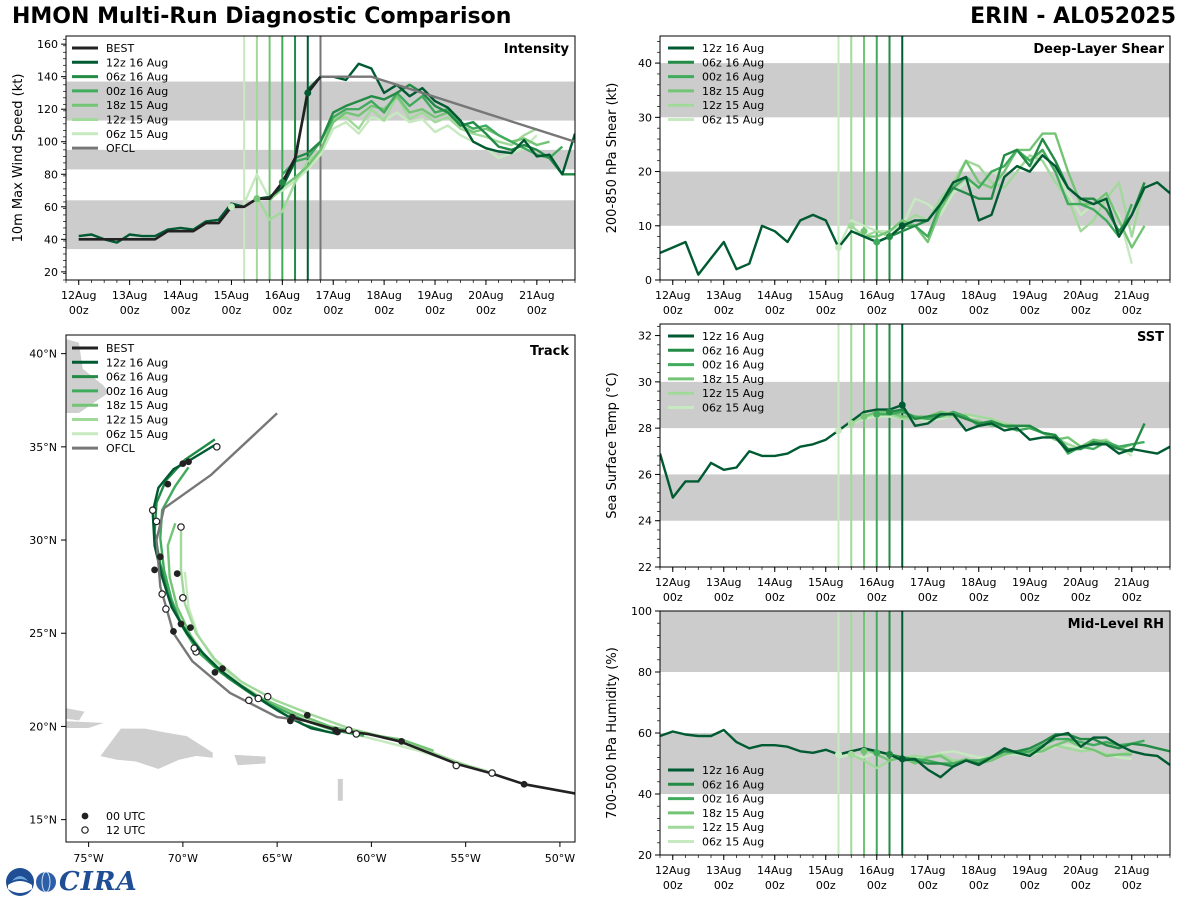 The width and height of the screenshot is (1200, 900). I want to click on sst-xtick-day: 17Aug, so click(927, 582).